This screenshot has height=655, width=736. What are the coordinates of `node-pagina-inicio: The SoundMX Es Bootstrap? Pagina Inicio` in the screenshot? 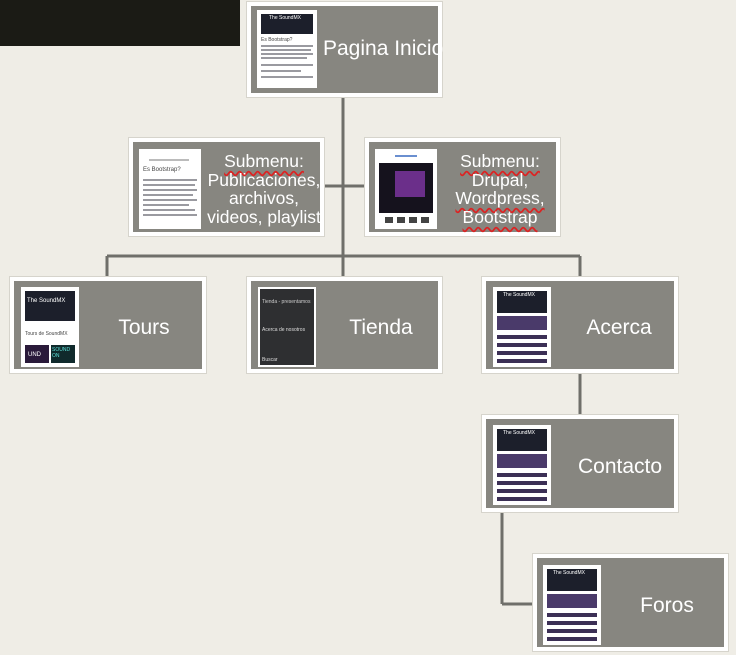 It's located at (345, 49).